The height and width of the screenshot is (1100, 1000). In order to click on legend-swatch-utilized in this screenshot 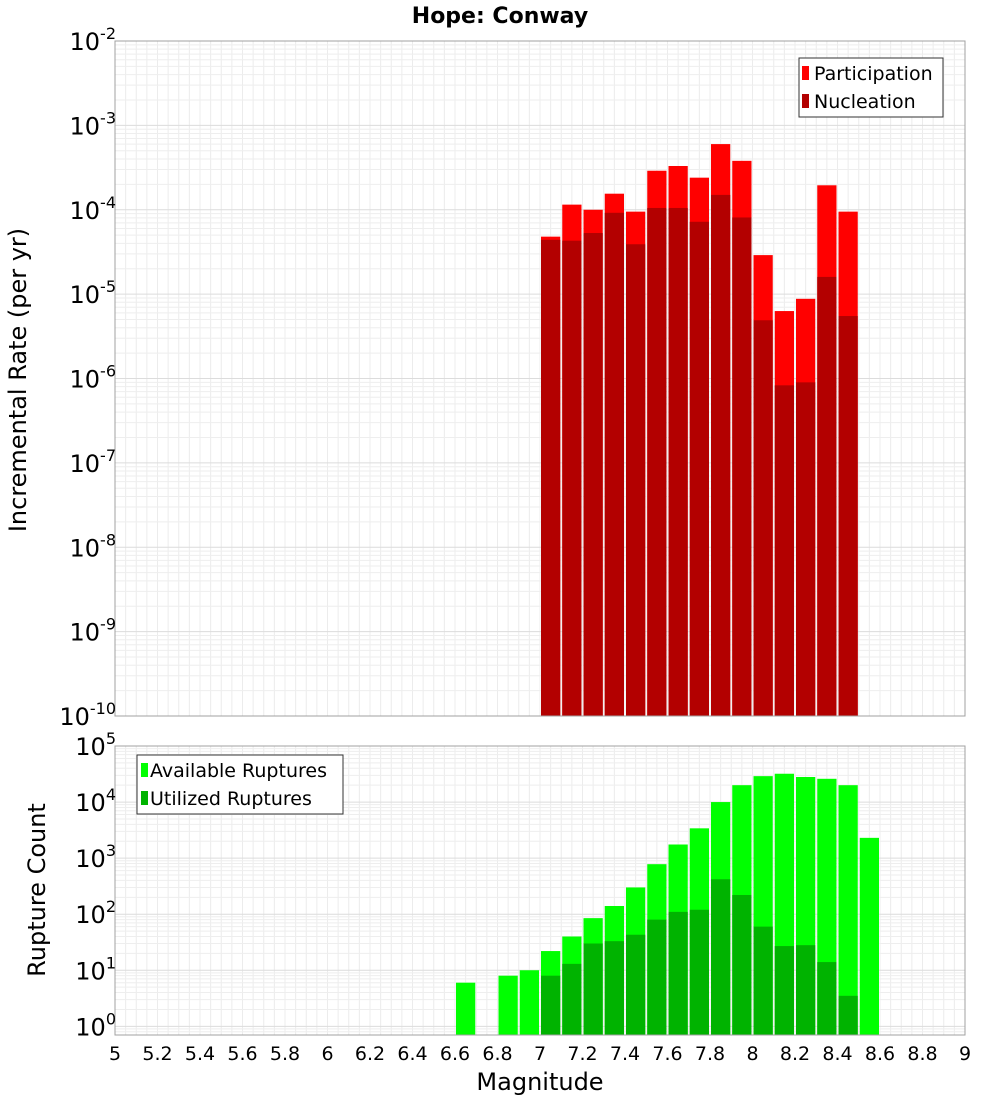, I will do `click(144, 798)`.